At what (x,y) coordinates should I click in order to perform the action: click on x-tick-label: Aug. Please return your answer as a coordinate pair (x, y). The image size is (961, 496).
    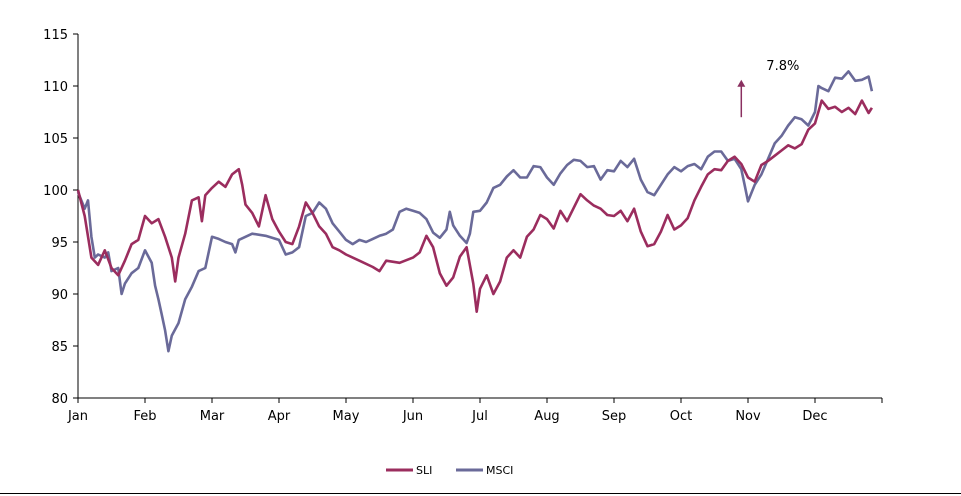
    Looking at the image, I should click on (546, 416).